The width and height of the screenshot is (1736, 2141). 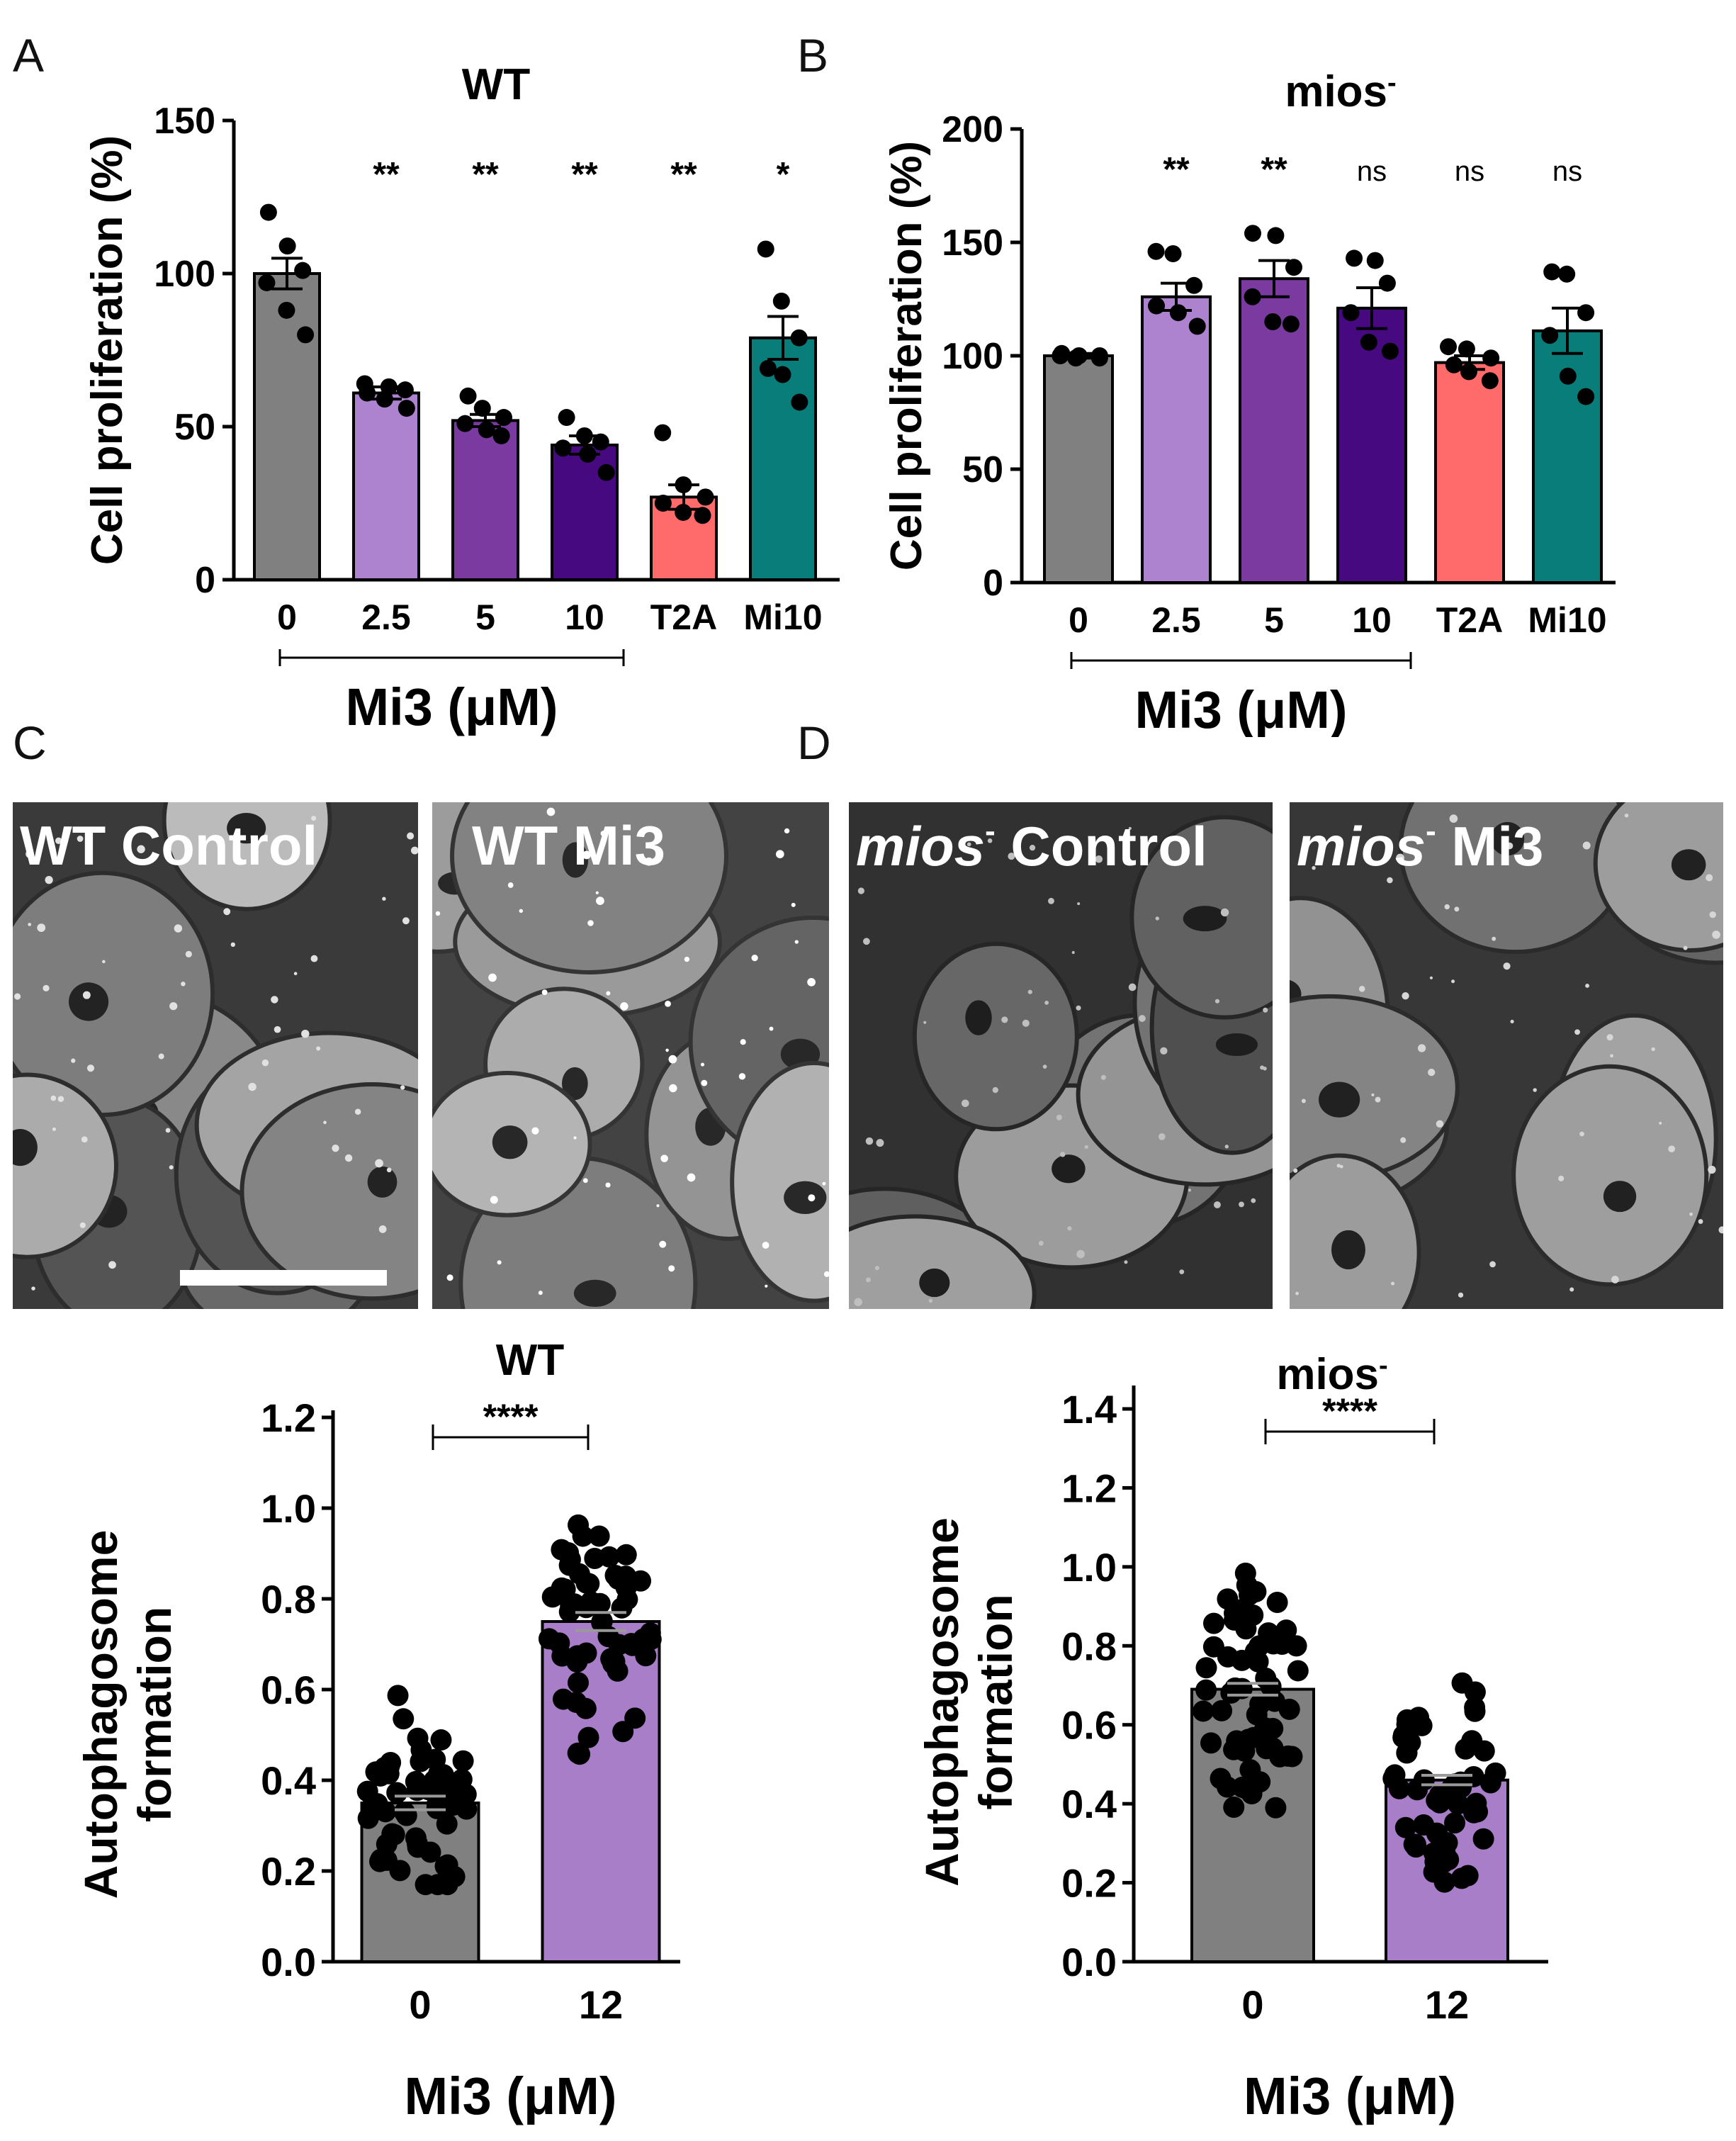 I want to click on micrograph-label: WT Control, so click(x=169, y=846).